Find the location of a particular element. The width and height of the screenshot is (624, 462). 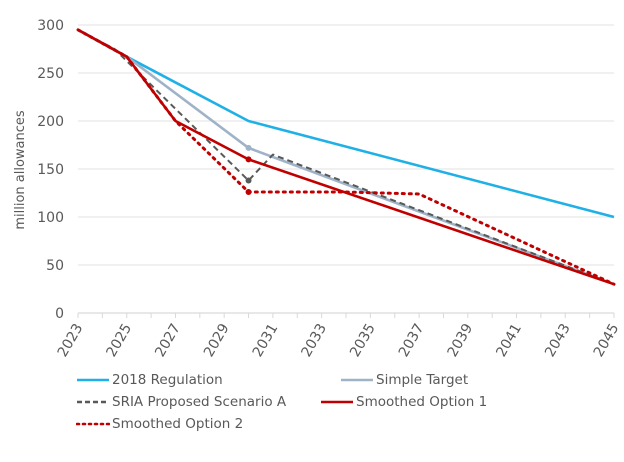

y-axis: 0 50 100 150 200 250 300 is located at coordinates (50, 170).